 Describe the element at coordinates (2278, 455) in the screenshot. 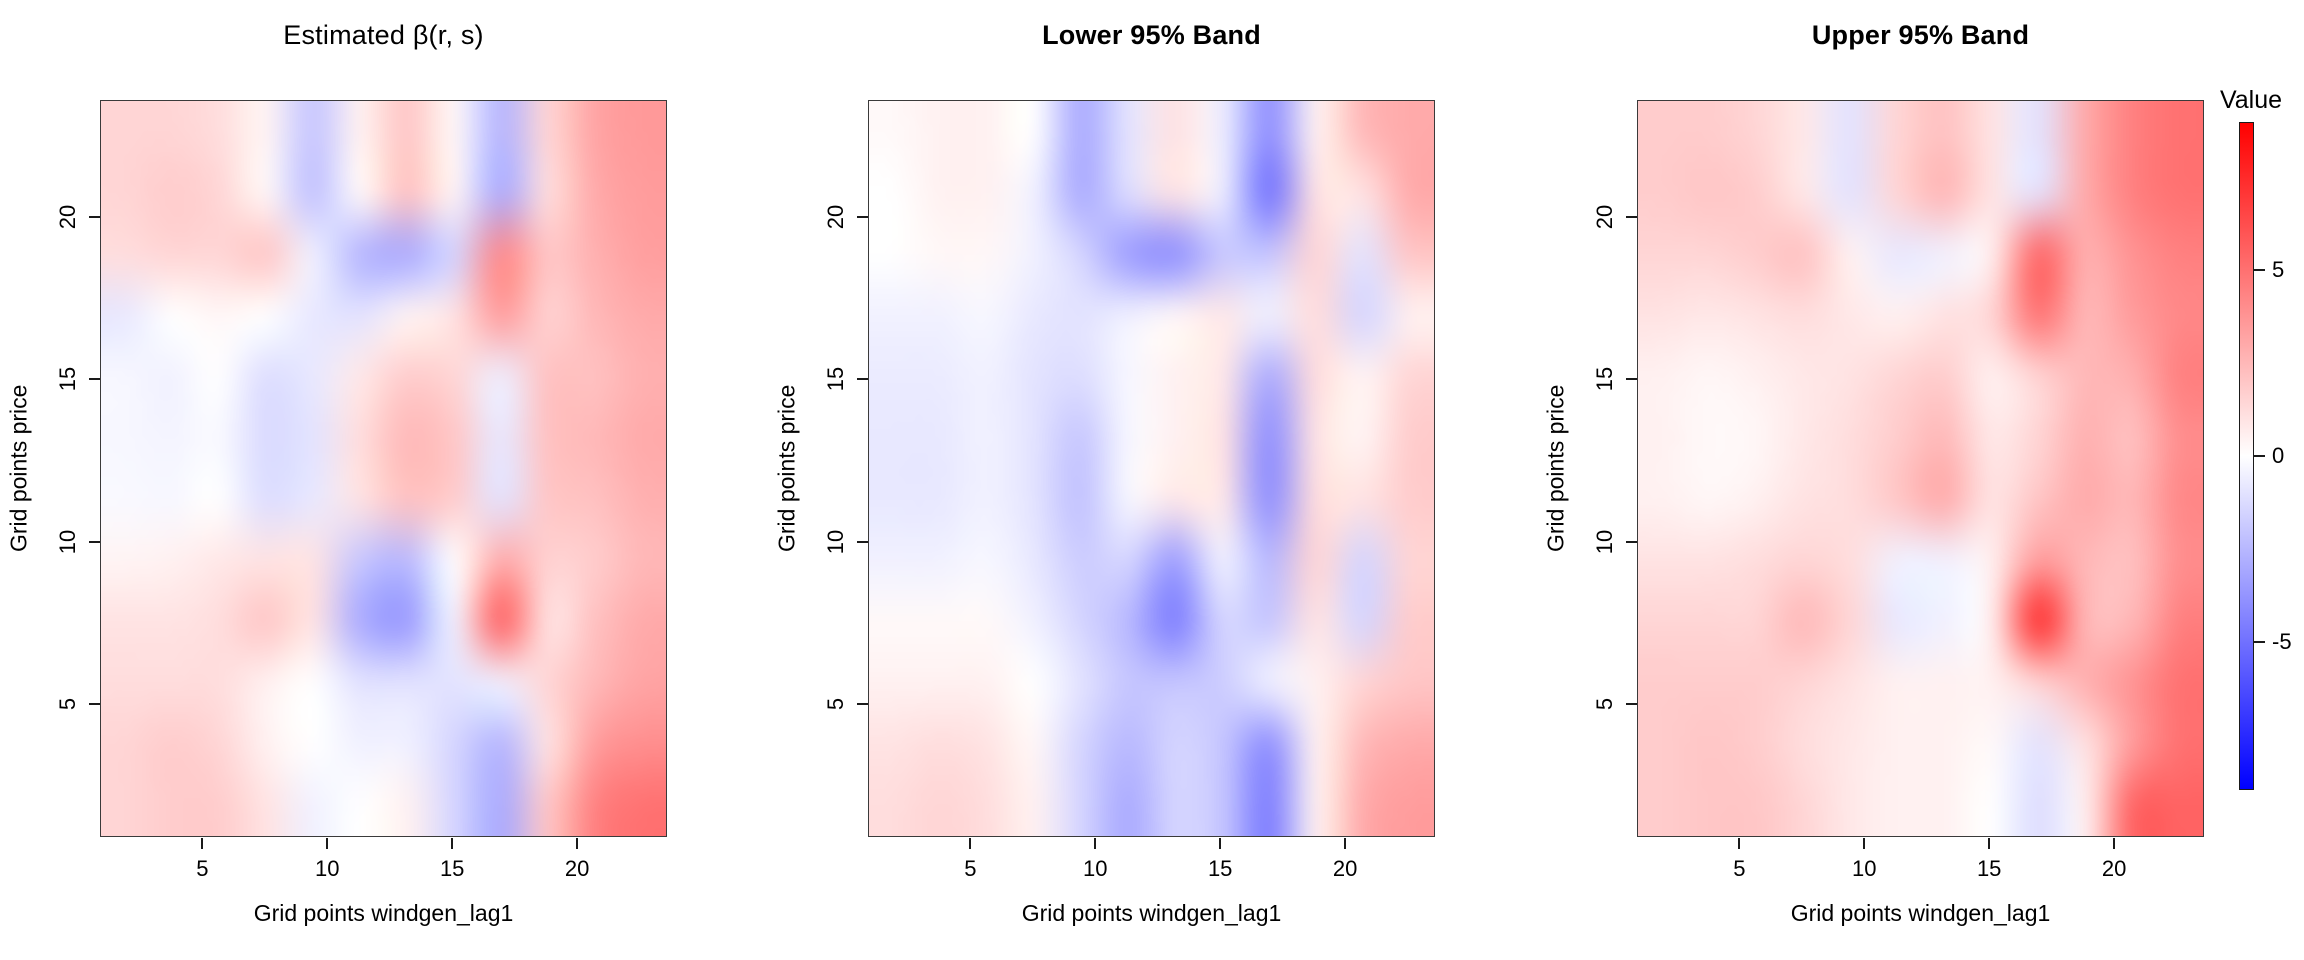

I see `colorbar-tick-label: 0` at that location.